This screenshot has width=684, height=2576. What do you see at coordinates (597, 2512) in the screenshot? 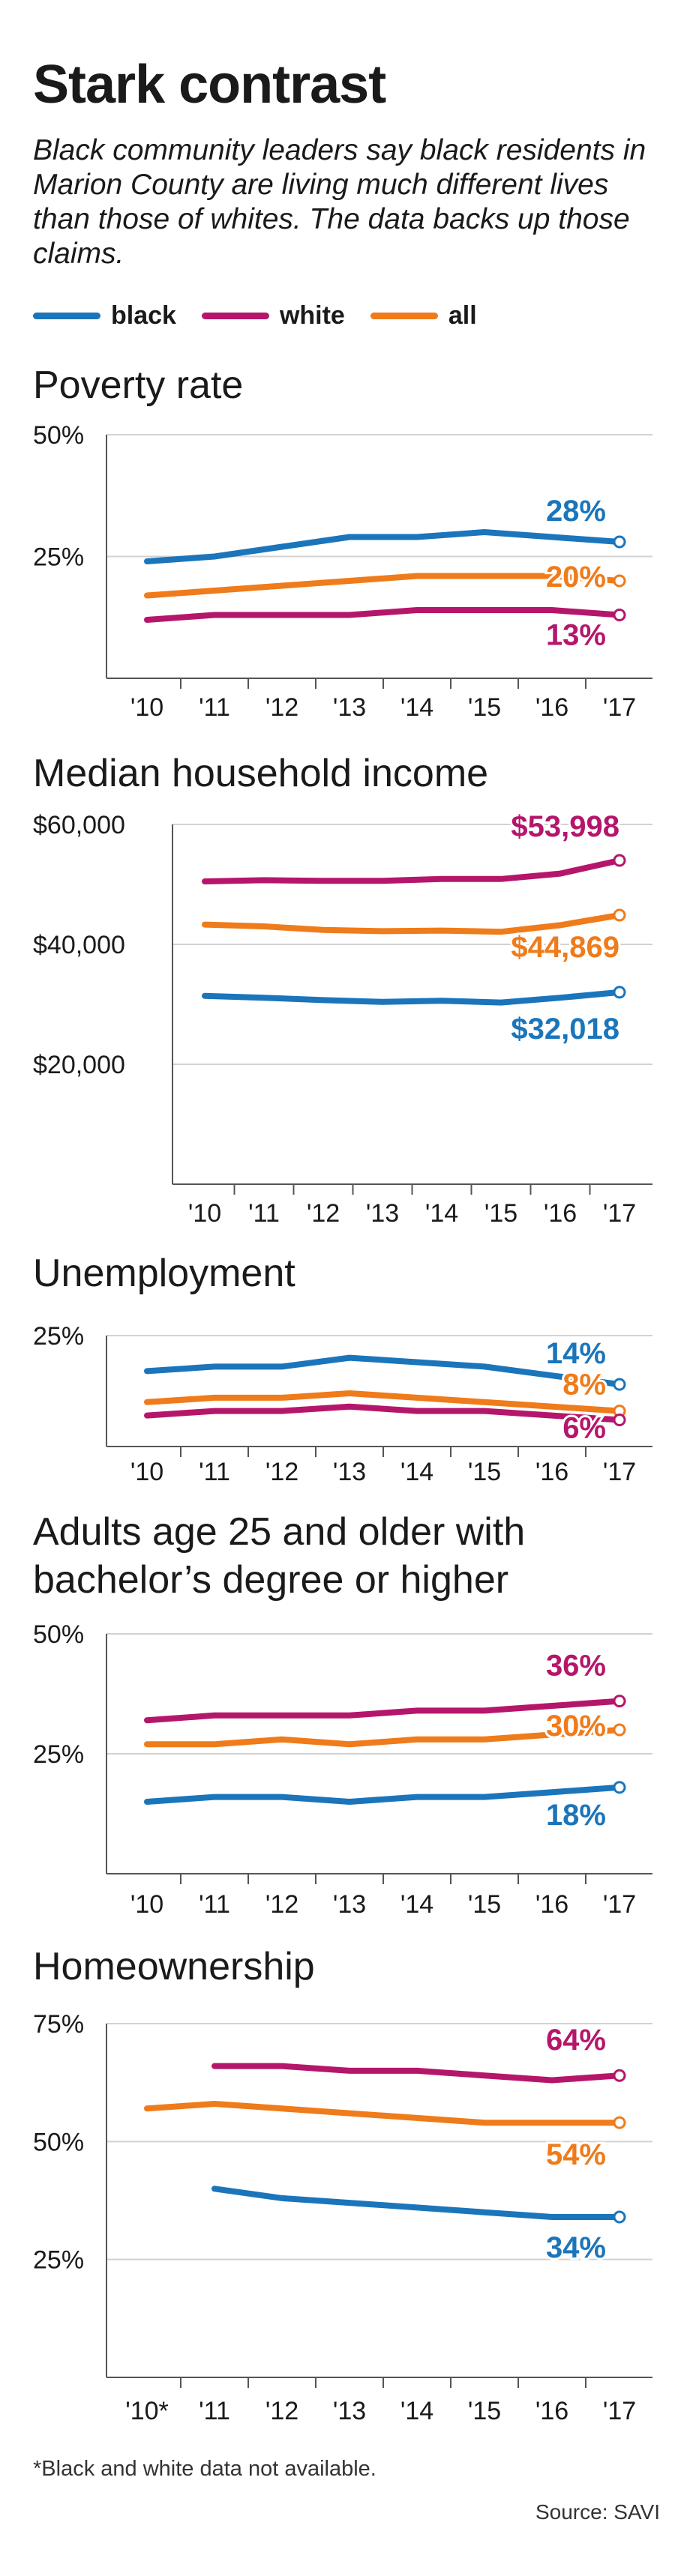
I see `source: Source: SAVI` at bounding box center [597, 2512].